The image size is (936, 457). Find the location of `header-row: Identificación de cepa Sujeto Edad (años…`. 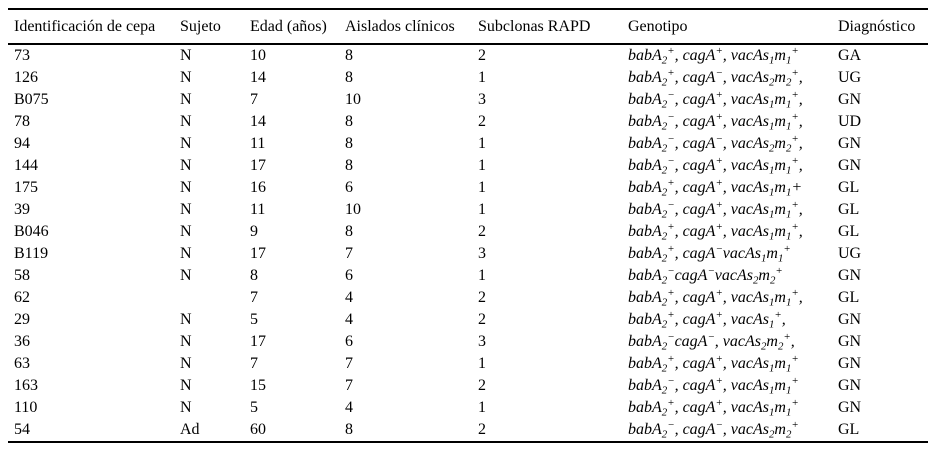

header-row: Identificación de cepa Sujeto Edad (años… is located at coordinates (468, 27).